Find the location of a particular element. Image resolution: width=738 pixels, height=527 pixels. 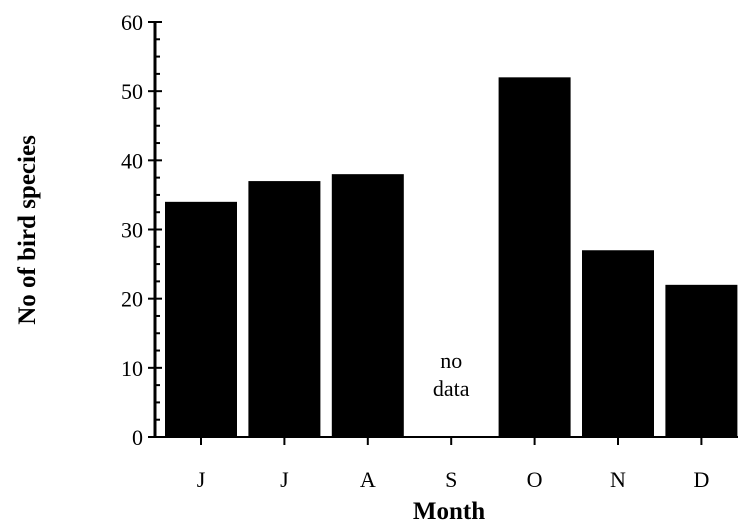

x-tick-label: N is located at coordinates (618, 479).